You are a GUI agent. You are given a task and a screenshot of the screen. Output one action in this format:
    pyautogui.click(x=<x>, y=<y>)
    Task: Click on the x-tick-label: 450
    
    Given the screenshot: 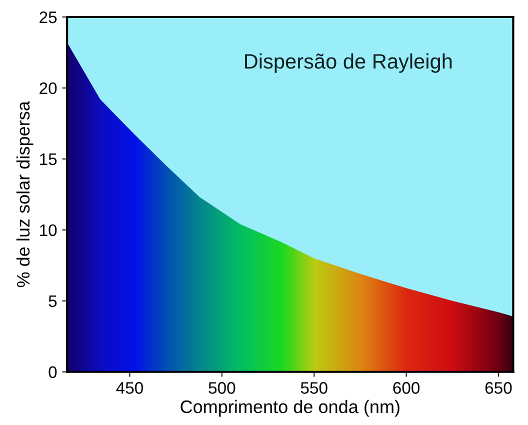 What is the action you would take?
    pyautogui.click(x=129, y=388)
    